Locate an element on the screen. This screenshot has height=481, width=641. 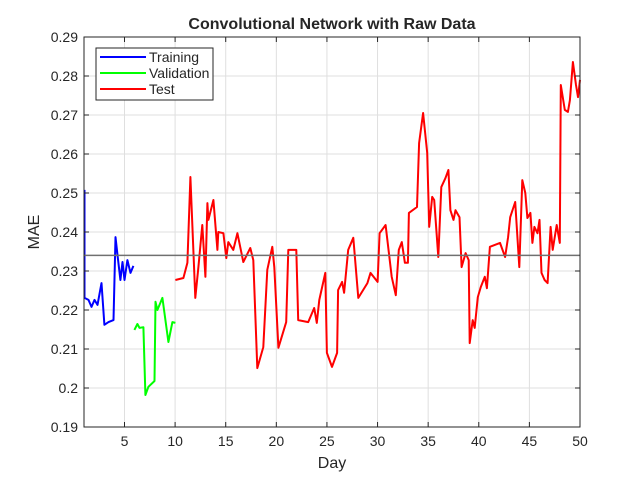
legend-label-test: Test is located at coordinates (162, 89).